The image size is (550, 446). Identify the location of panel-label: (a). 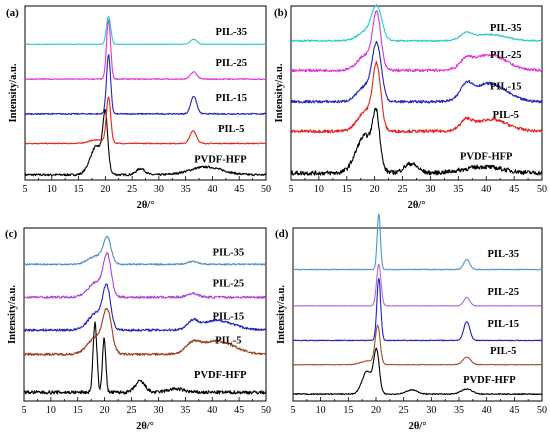
(12, 13).